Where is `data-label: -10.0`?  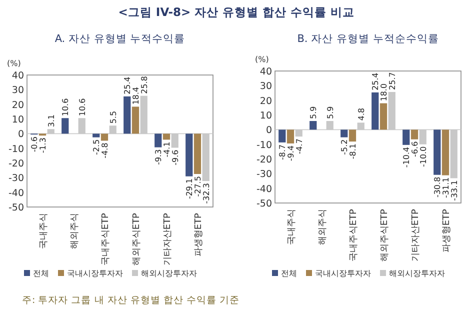
data-label: -10.0 is located at coordinates (423, 157).